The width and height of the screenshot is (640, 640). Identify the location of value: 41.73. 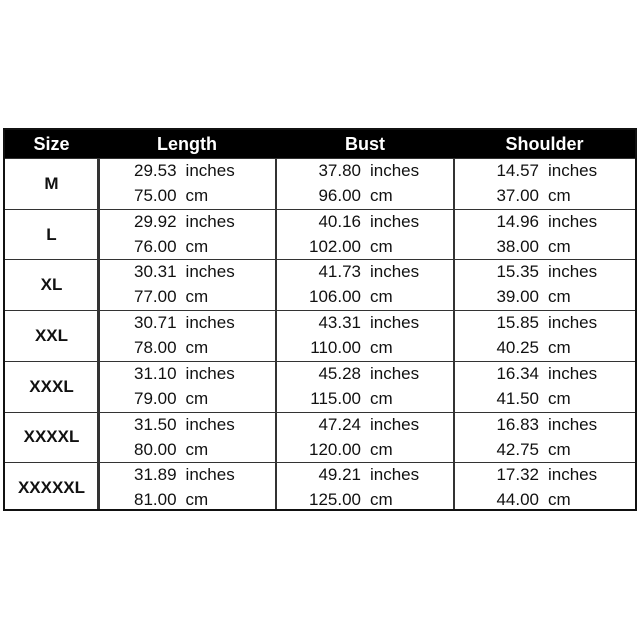
(339, 272).